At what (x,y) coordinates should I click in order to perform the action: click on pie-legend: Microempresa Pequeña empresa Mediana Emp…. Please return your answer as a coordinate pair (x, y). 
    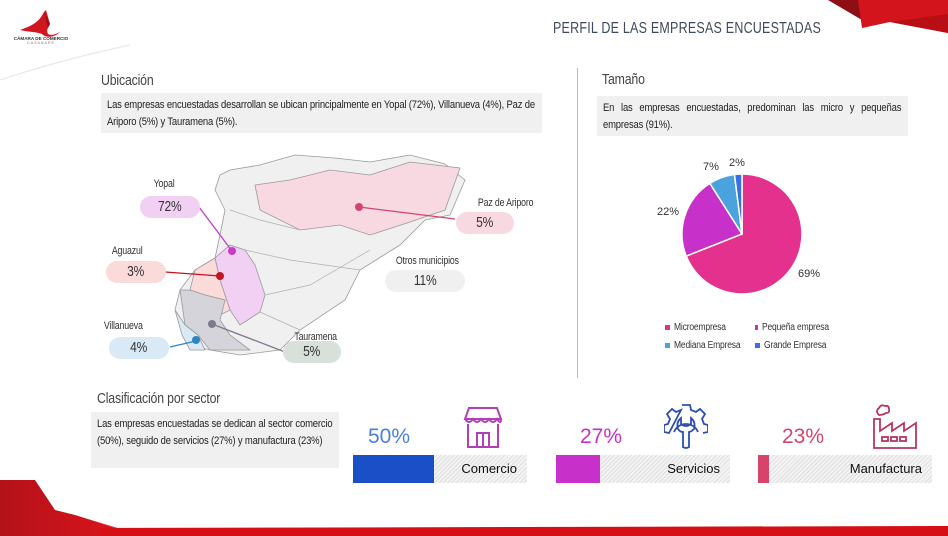
    Looking at the image, I should click on (753, 336).